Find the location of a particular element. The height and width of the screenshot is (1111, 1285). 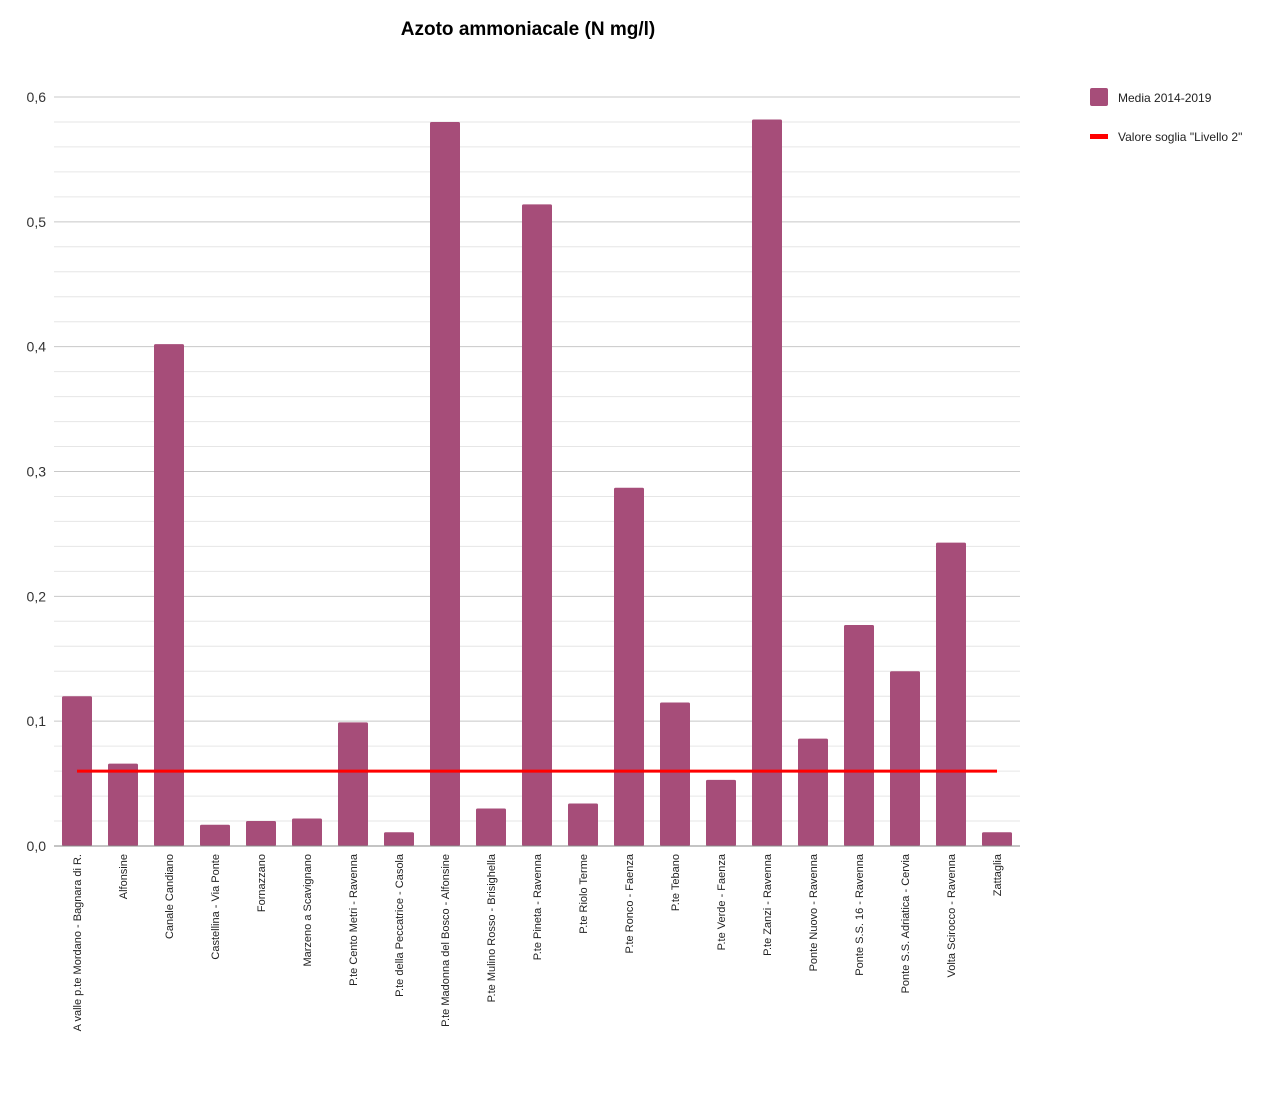

y-tick-label: 0,3 is located at coordinates (37, 472).